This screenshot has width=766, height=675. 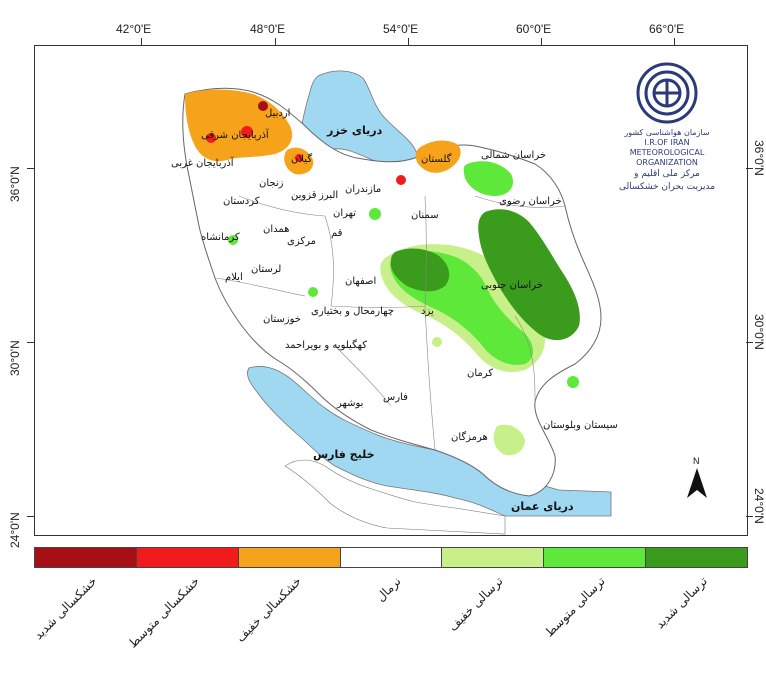 I want to click on province-label: قم, so click(x=337, y=233).